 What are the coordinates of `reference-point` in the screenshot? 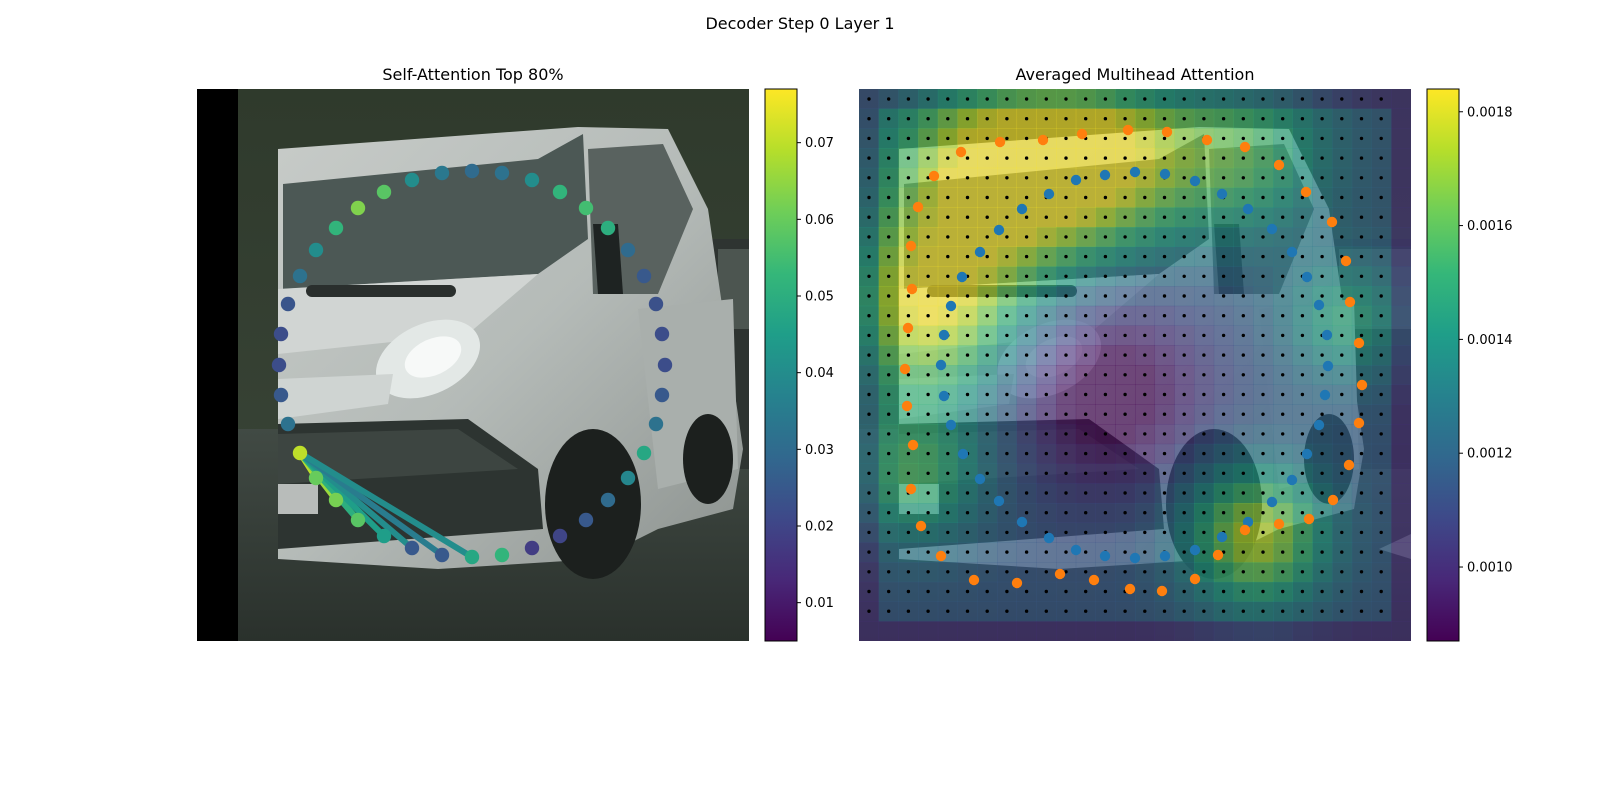 It's located at (1245, 147).